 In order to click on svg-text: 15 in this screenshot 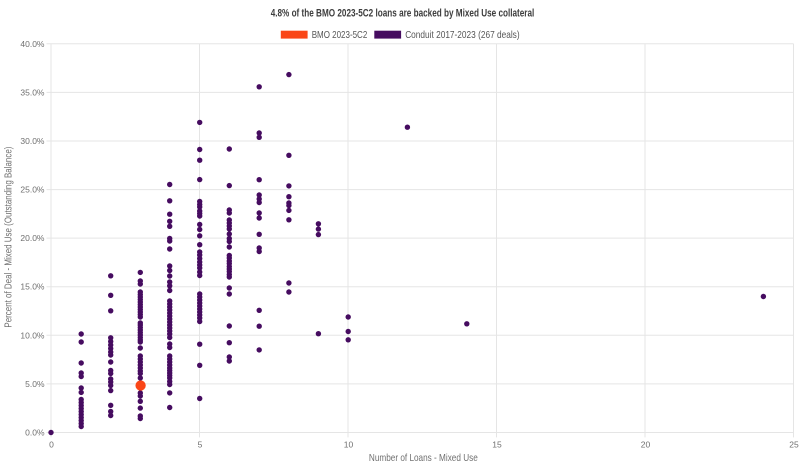, I will do `click(497, 445)`.